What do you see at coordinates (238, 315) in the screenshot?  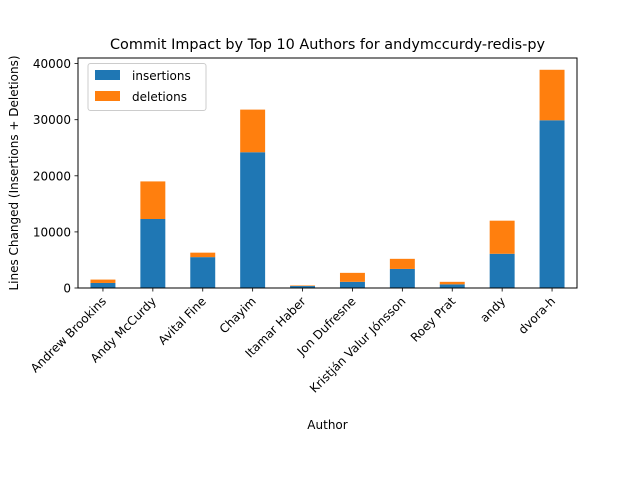 I see `x-tick-label: Chayim` at bounding box center [238, 315].